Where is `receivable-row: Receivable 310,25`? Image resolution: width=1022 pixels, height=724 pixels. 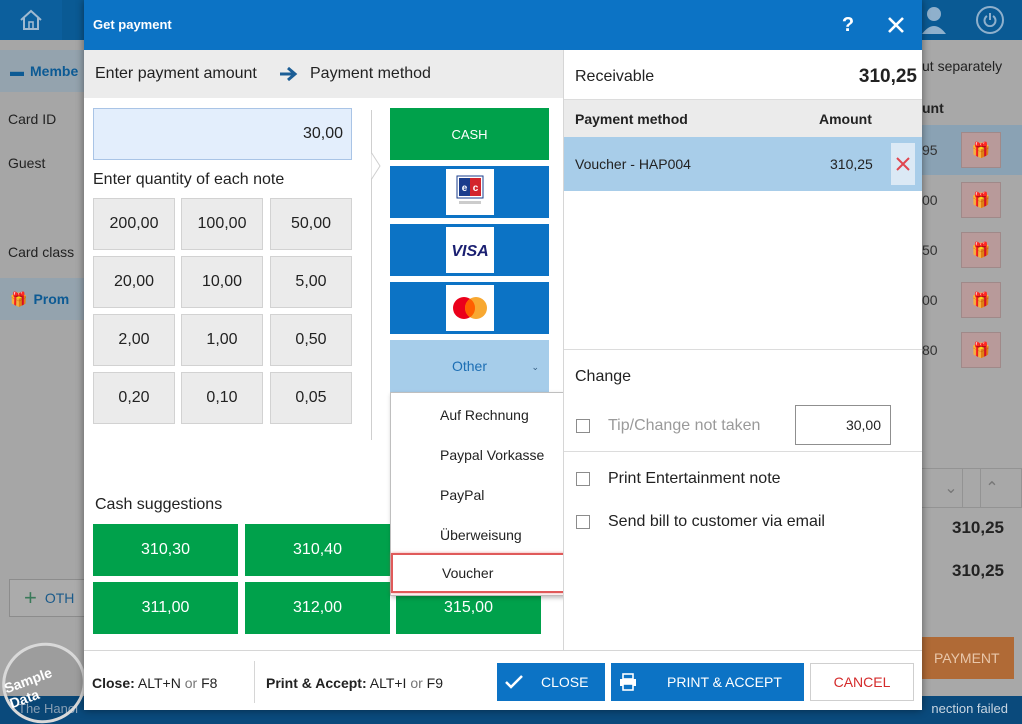
receivable-row: Receivable 310,25 is located at coordinates (743, 75).